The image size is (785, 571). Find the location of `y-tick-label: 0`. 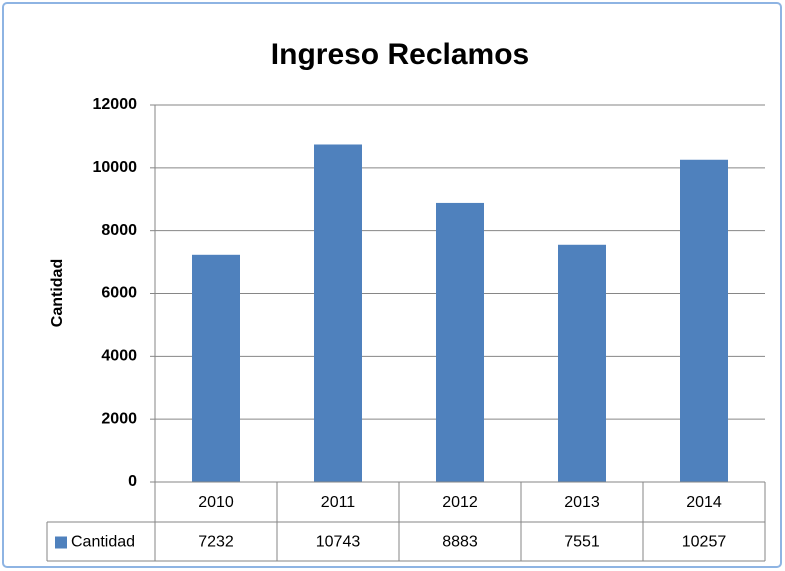

y-tick-label: 0 is located at coordinates (132, 481).